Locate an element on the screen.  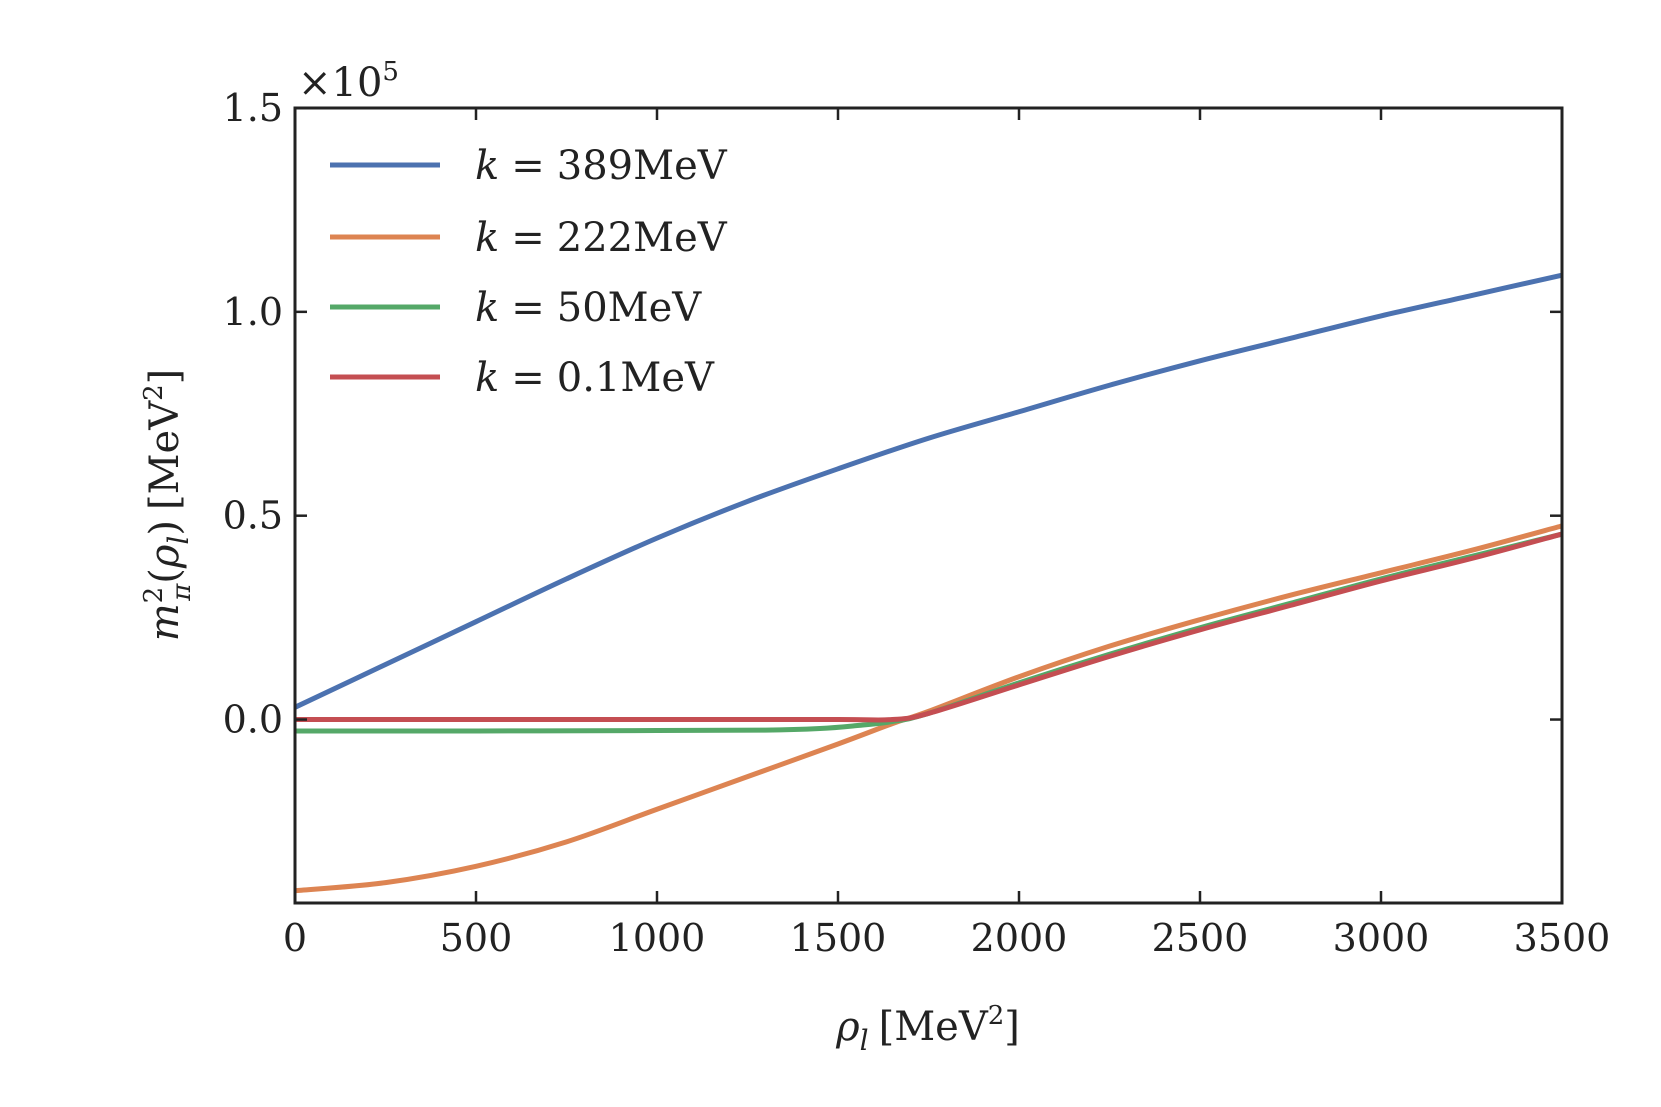
x-tick-label: 2500 is located at coordinates (1200, 938).